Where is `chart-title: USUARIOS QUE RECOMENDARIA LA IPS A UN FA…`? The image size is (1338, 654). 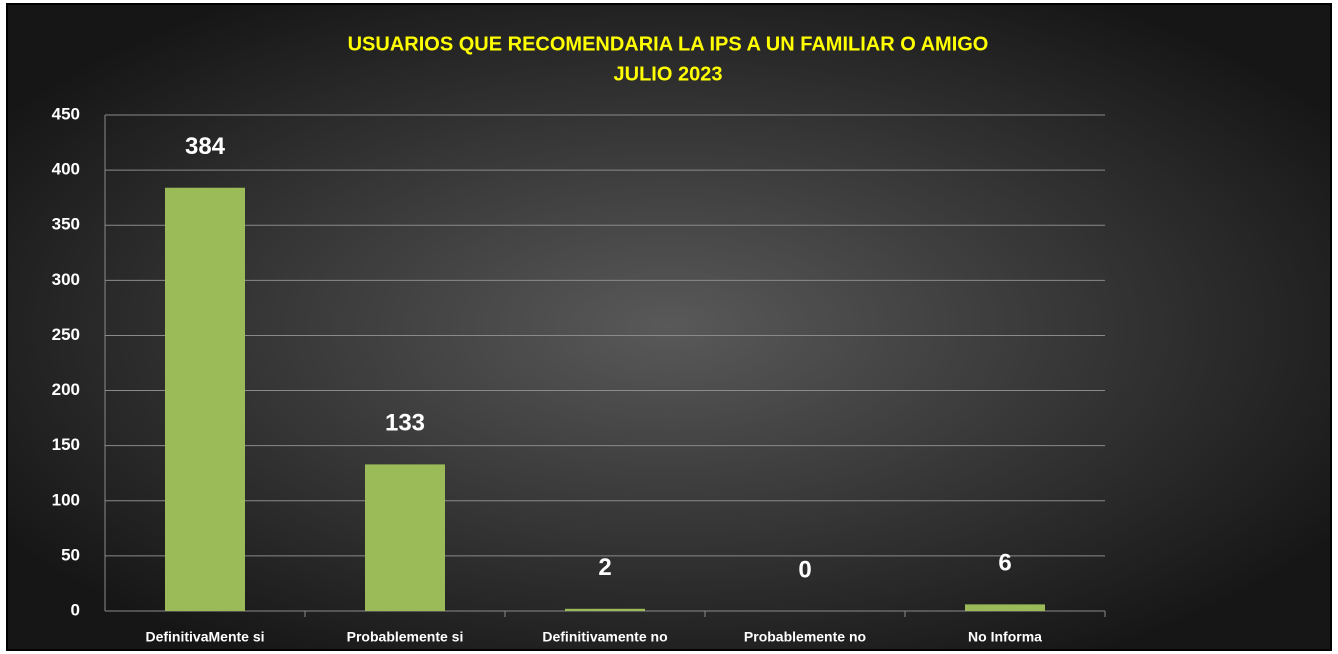 chart-title: USUARIOS QUE RECOMENDARIA LA IPS A UN FA… is located at coordinates (668, 44).